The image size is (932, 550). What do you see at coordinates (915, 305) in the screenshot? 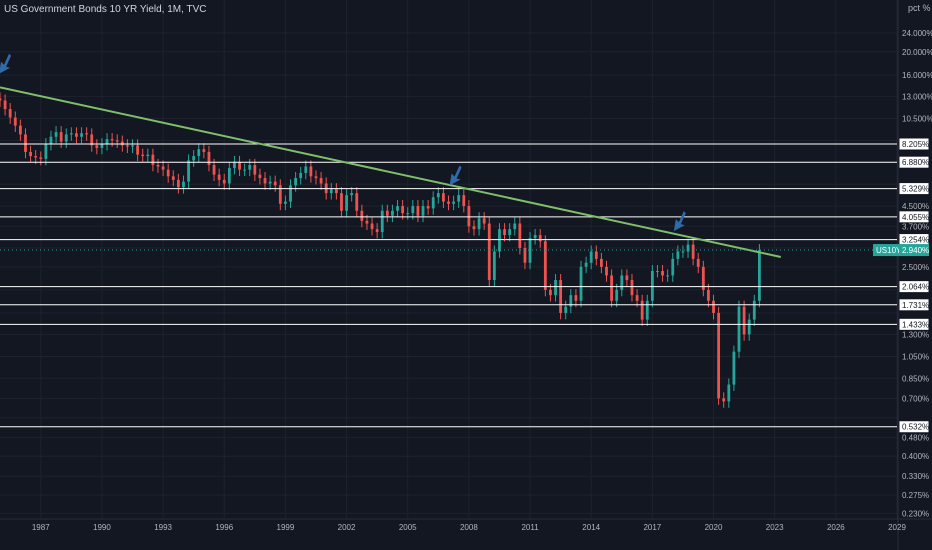
I see `horizontal-level-label: 1.731%` at bounding box center [915, 305].